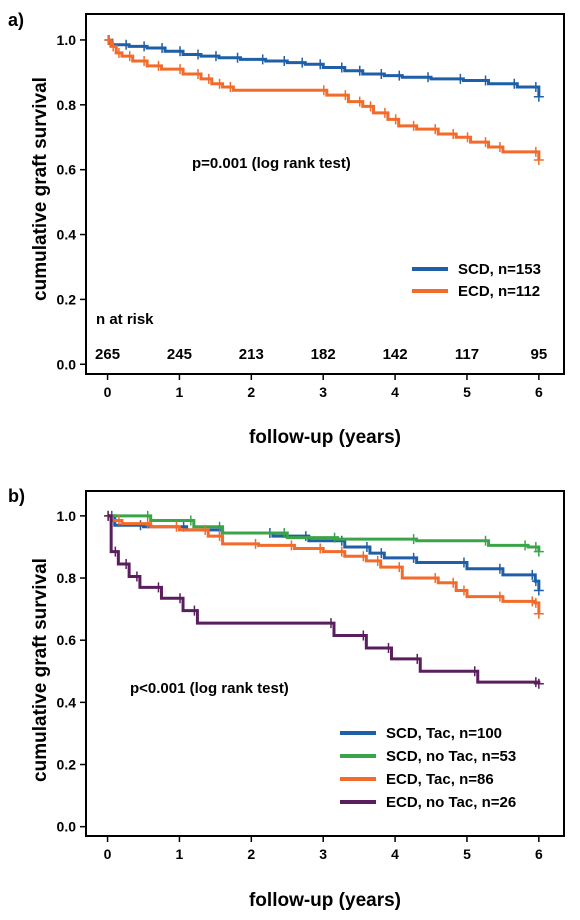 Image resolution: width=580 pixels, height=920 pixels. What do you see at coordinates (67, 827) in the screenshot?
I see `panel-b-y-tick-label: 0.0` at bounding box center [67, 827].